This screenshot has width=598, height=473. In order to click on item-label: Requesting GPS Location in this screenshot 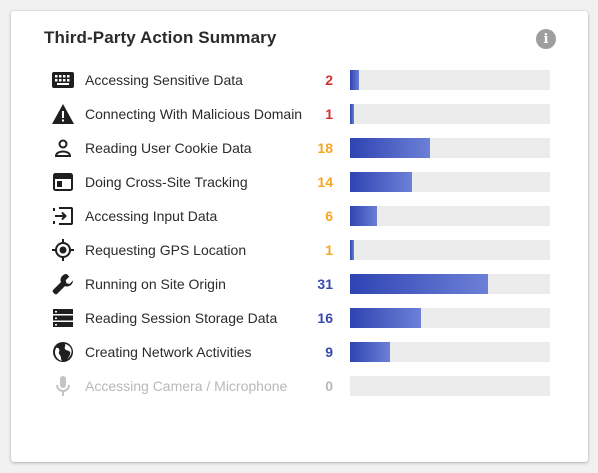, I will do `click(166, 250)`.